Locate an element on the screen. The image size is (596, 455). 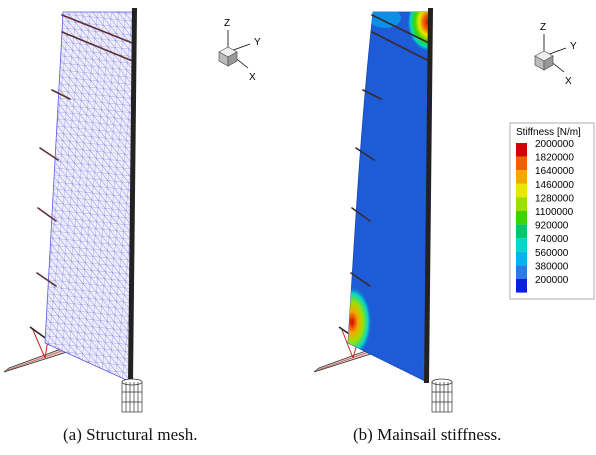
axis-triad-b: Z Y X is located at coordinates (555, 54).